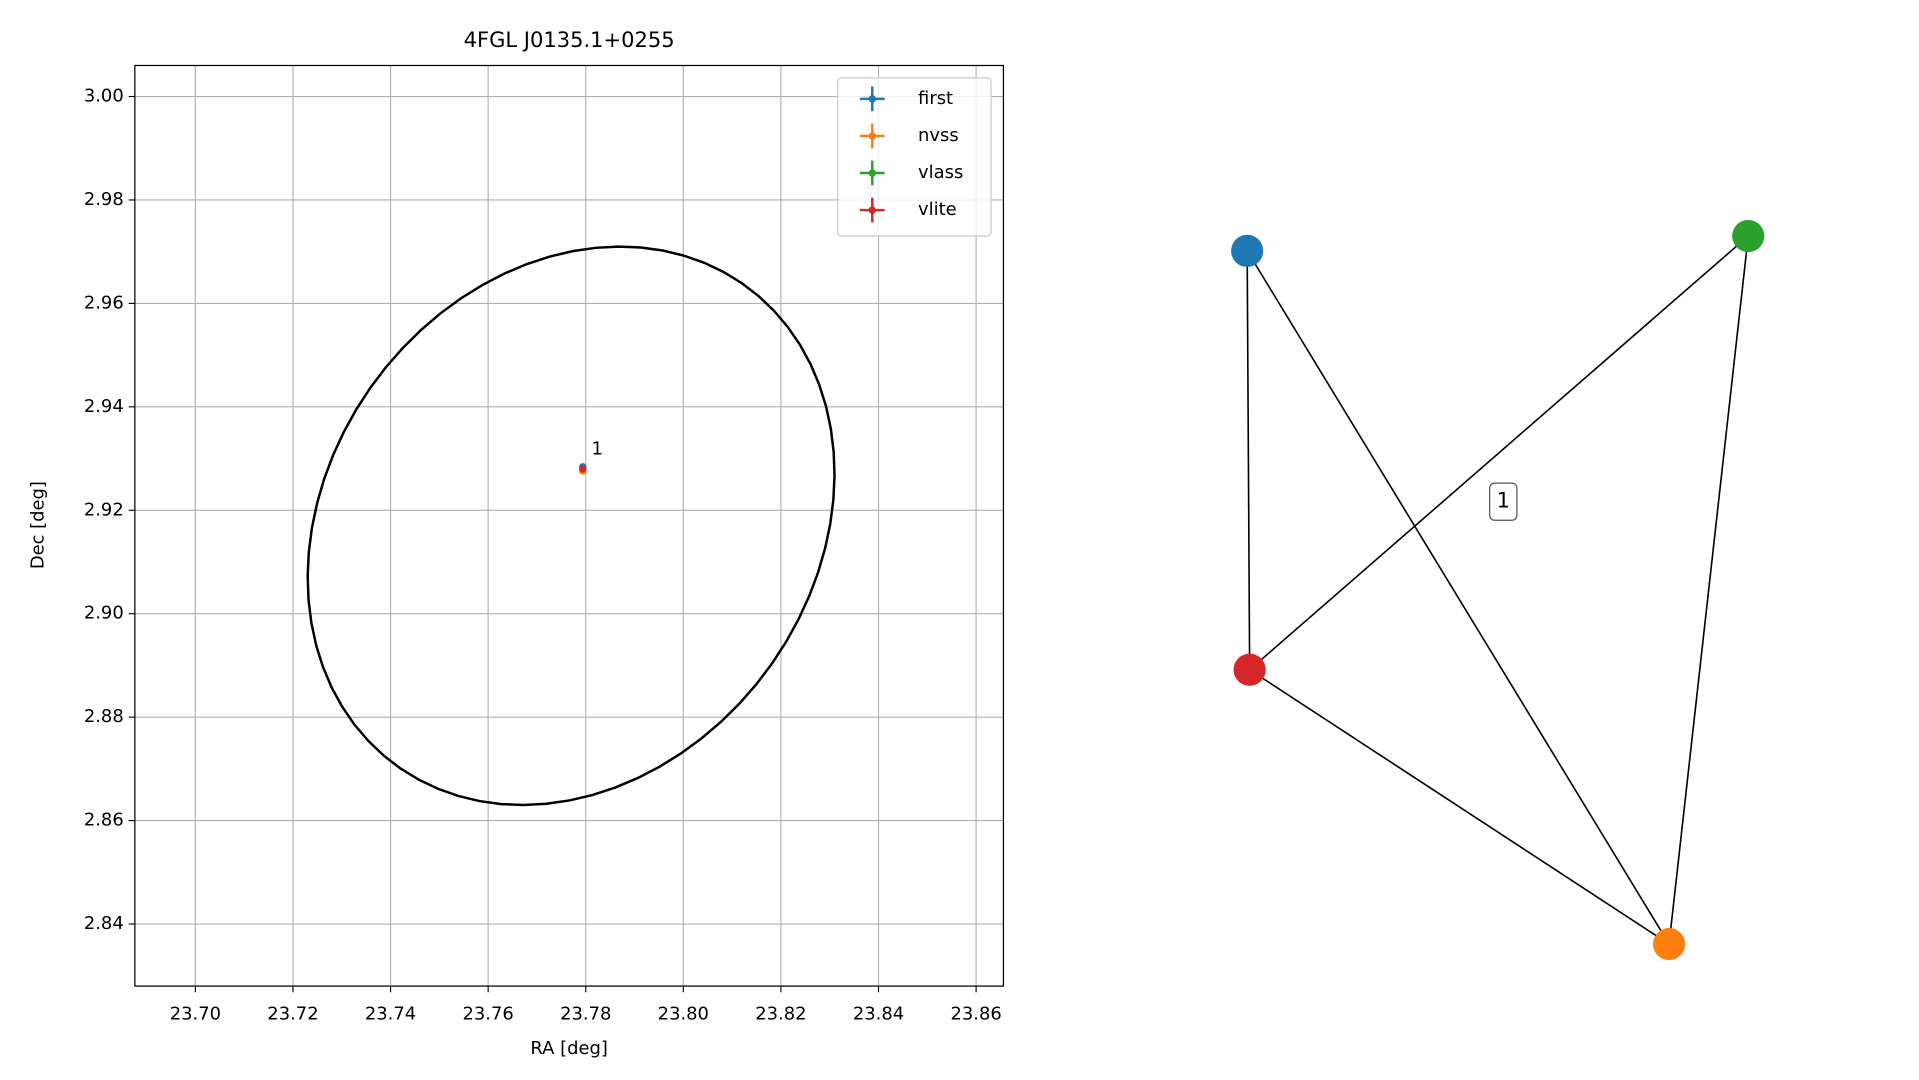 Image resolution: width=1919 pixels, height=1080 pixels. What do you see at coordinates (683, 1014) in the screenshot?
I see `x-tick-label: 23.80` at bounding box center [683, 1014].